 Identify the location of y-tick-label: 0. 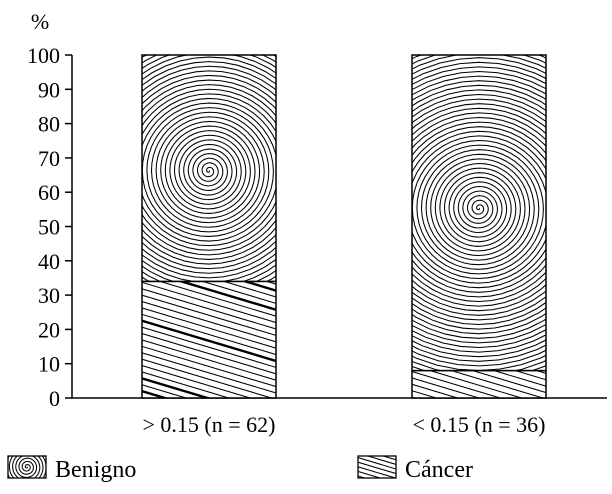
(54, 398).